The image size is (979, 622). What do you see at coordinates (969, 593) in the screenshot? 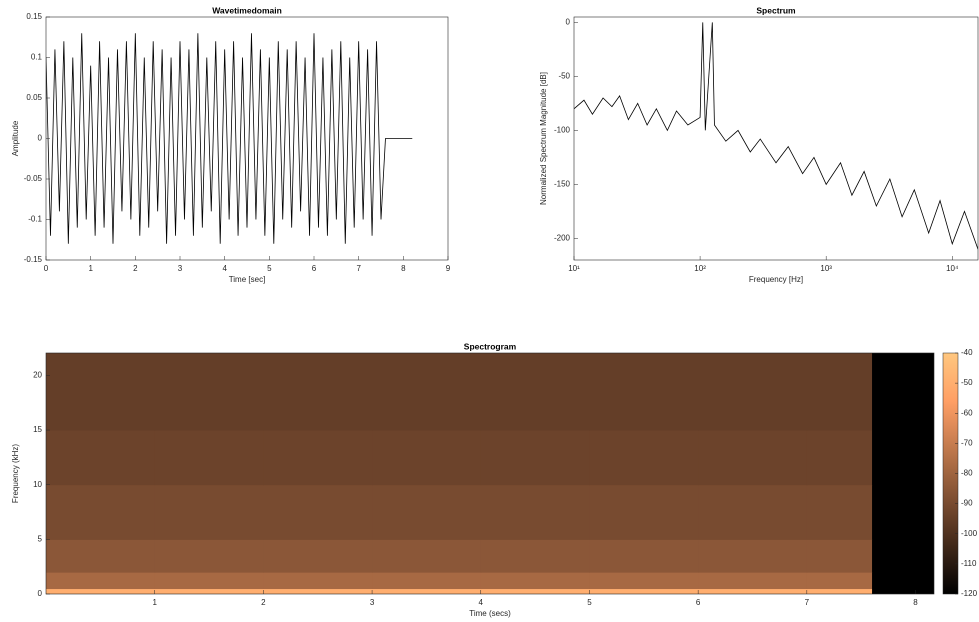
I see `colorbar-tick-label: -120` at bounding box center [969, 593].